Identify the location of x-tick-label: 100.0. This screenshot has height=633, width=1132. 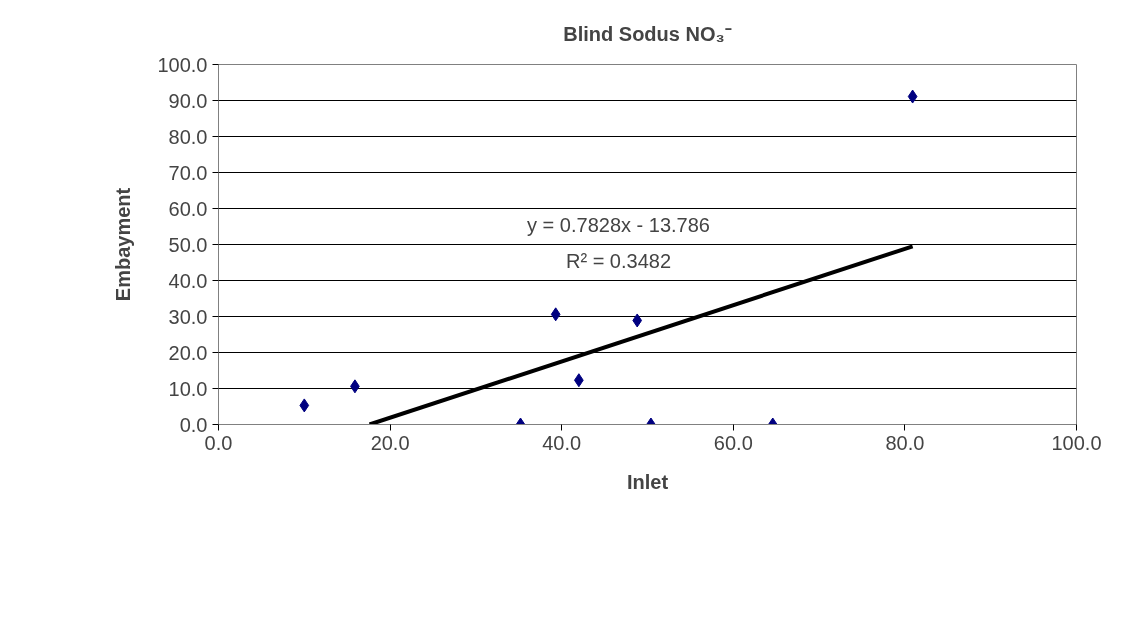
(1076, 442).